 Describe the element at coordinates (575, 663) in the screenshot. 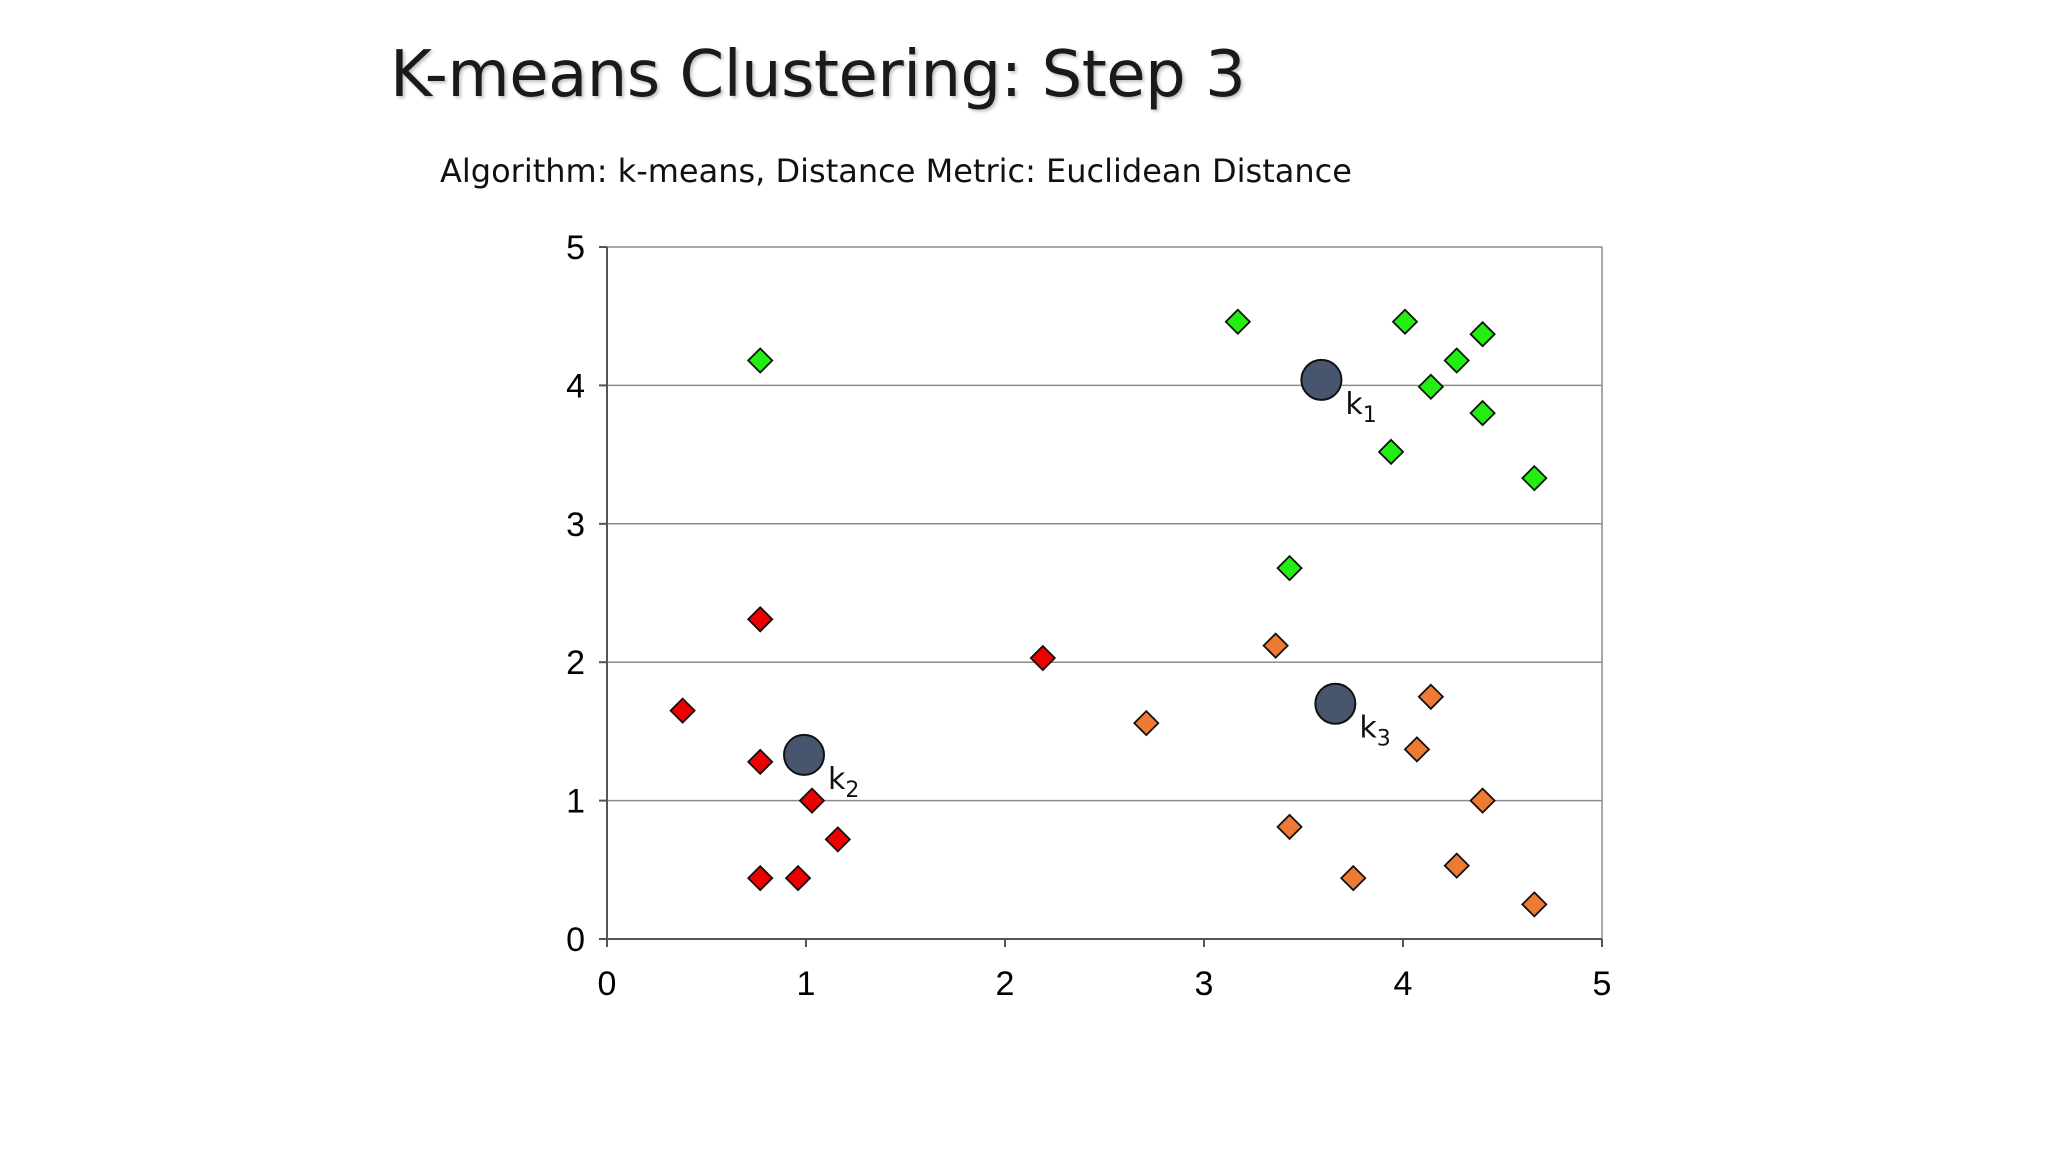

I see `y-tick-label-2: 2` at that location.